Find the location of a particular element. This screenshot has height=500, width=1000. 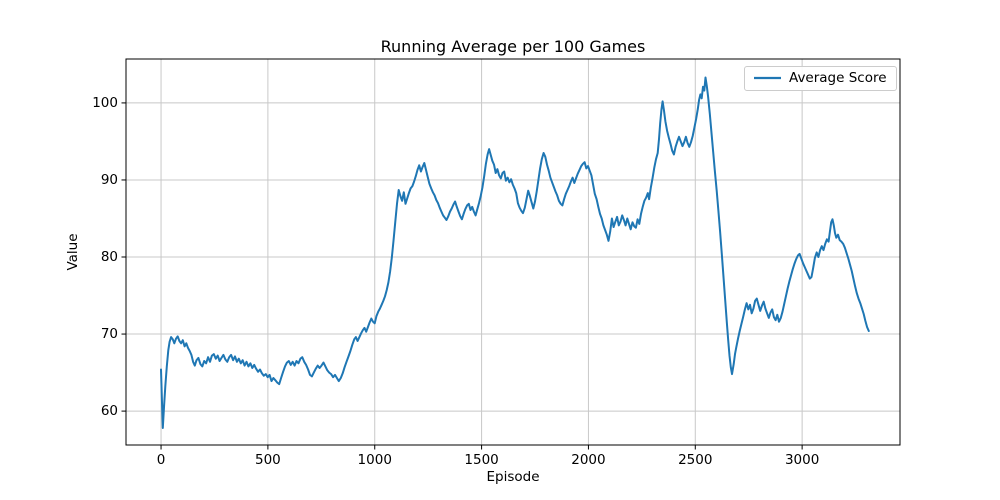

legend: Average Score is located at coordinates (820, 78).